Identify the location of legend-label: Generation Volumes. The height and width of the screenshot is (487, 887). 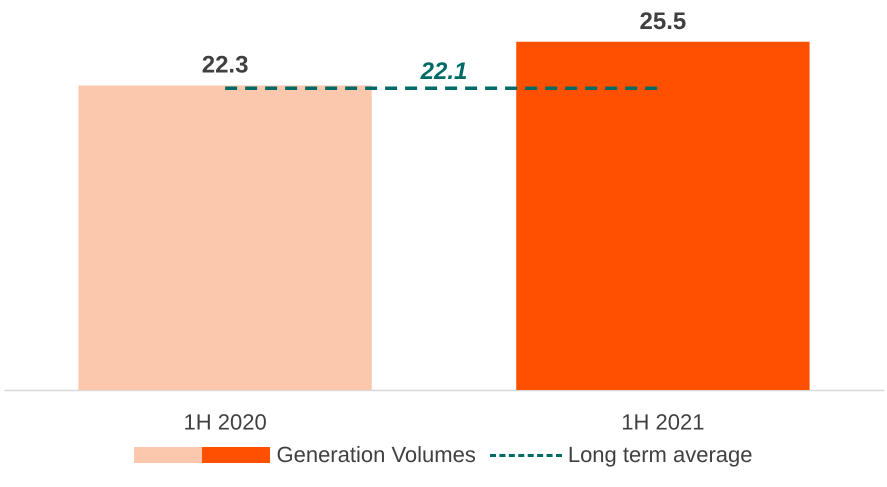
(376, 455).